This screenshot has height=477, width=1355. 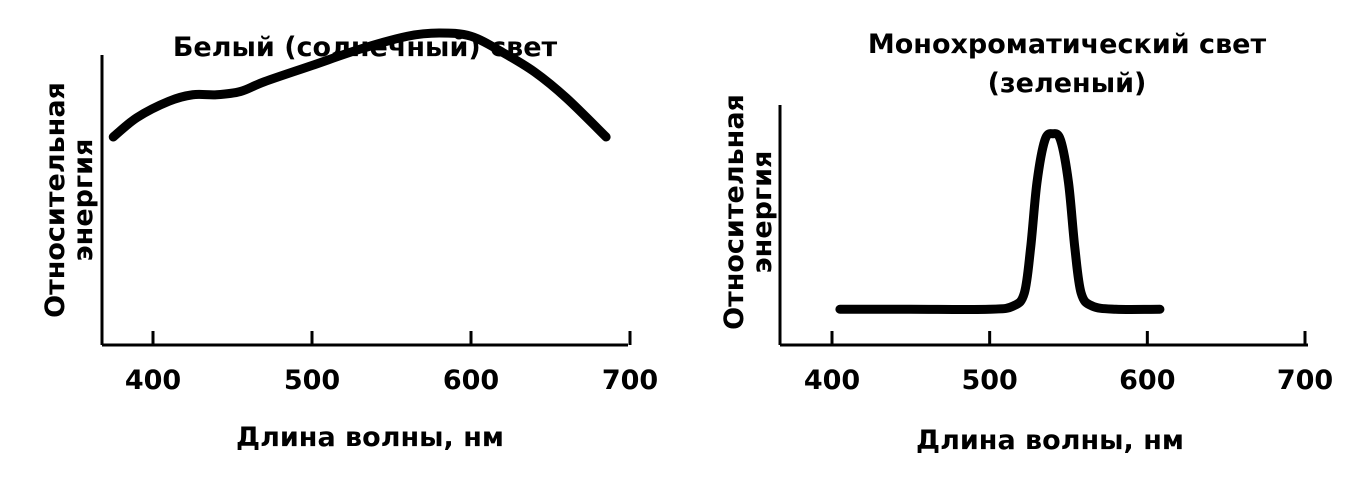 I want to click on series-line-green-light, so click(x=1000, y=221).